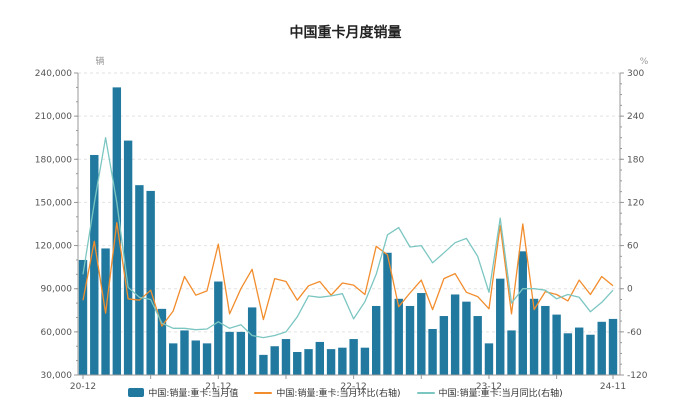 Image resolution: width=691 pixels, height=402 pixels. What do you see at coordinates (218, 387) in the screenshot?
I see `x-tick-label: 21-12` at bounding box center [218, 387].